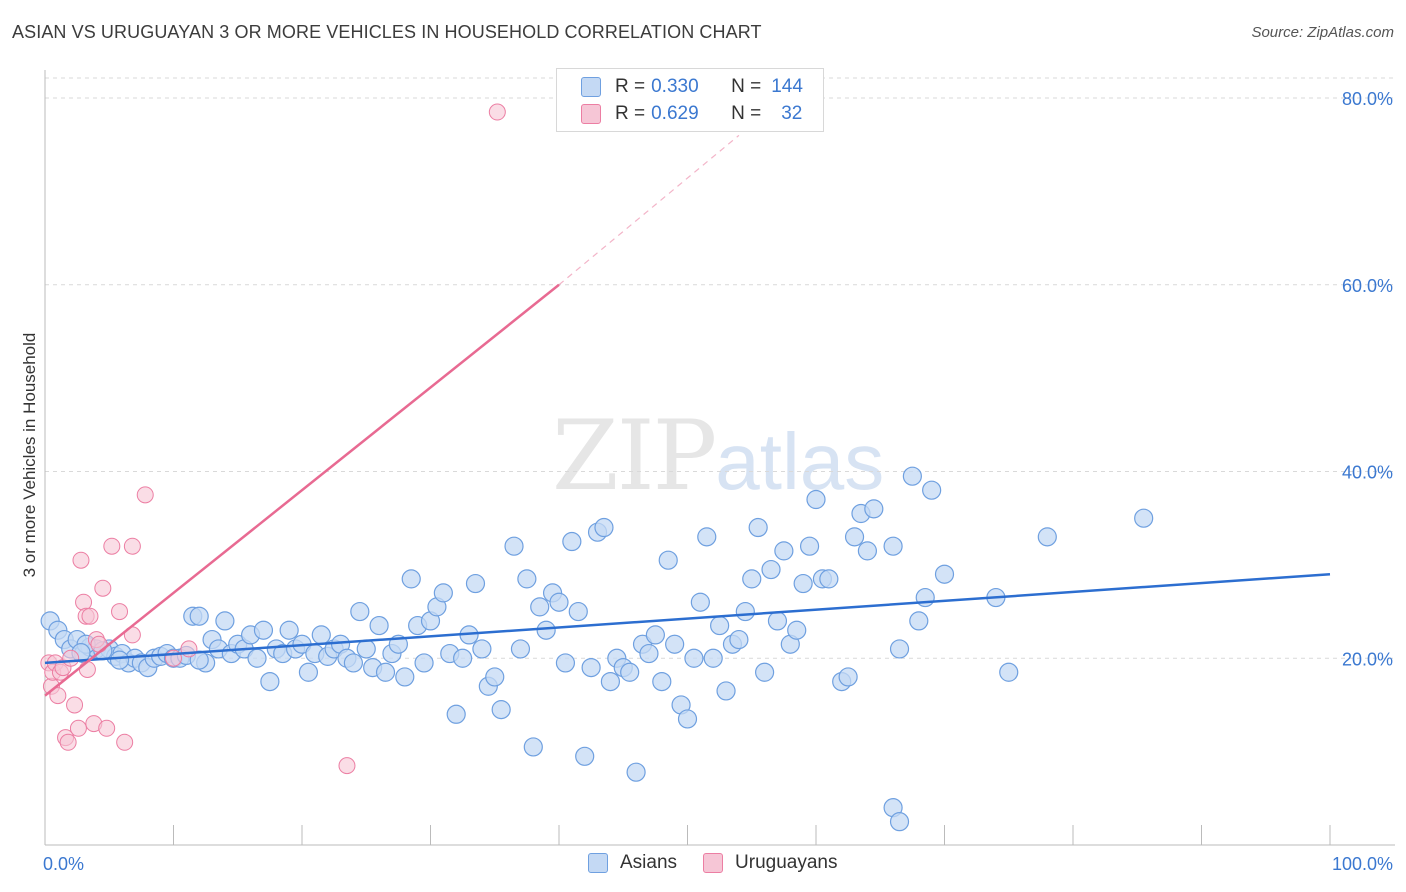 The width and height of the screenshot is (1406, 892). What do you see at coordinates (786, 862) in the screenshot?
I see `uruguayans-legend-label: Uruguayans` at bounding box center [786, 862].